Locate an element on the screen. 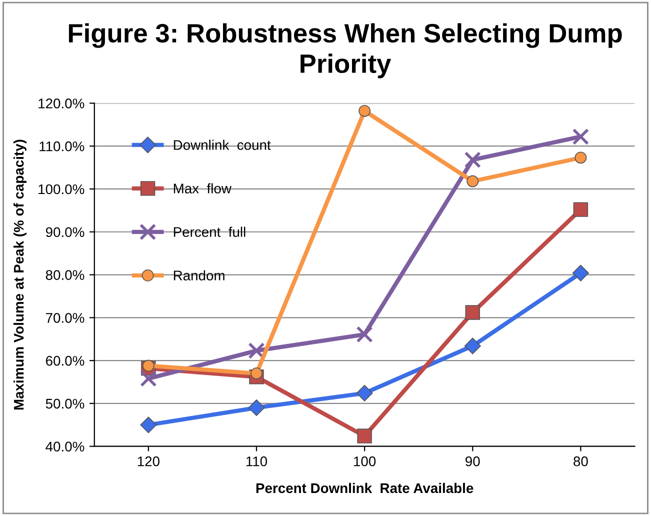 The height and width of the screenshot is (516, 651). y-tick-label: 110.0% is located at coordinates (62, 146).